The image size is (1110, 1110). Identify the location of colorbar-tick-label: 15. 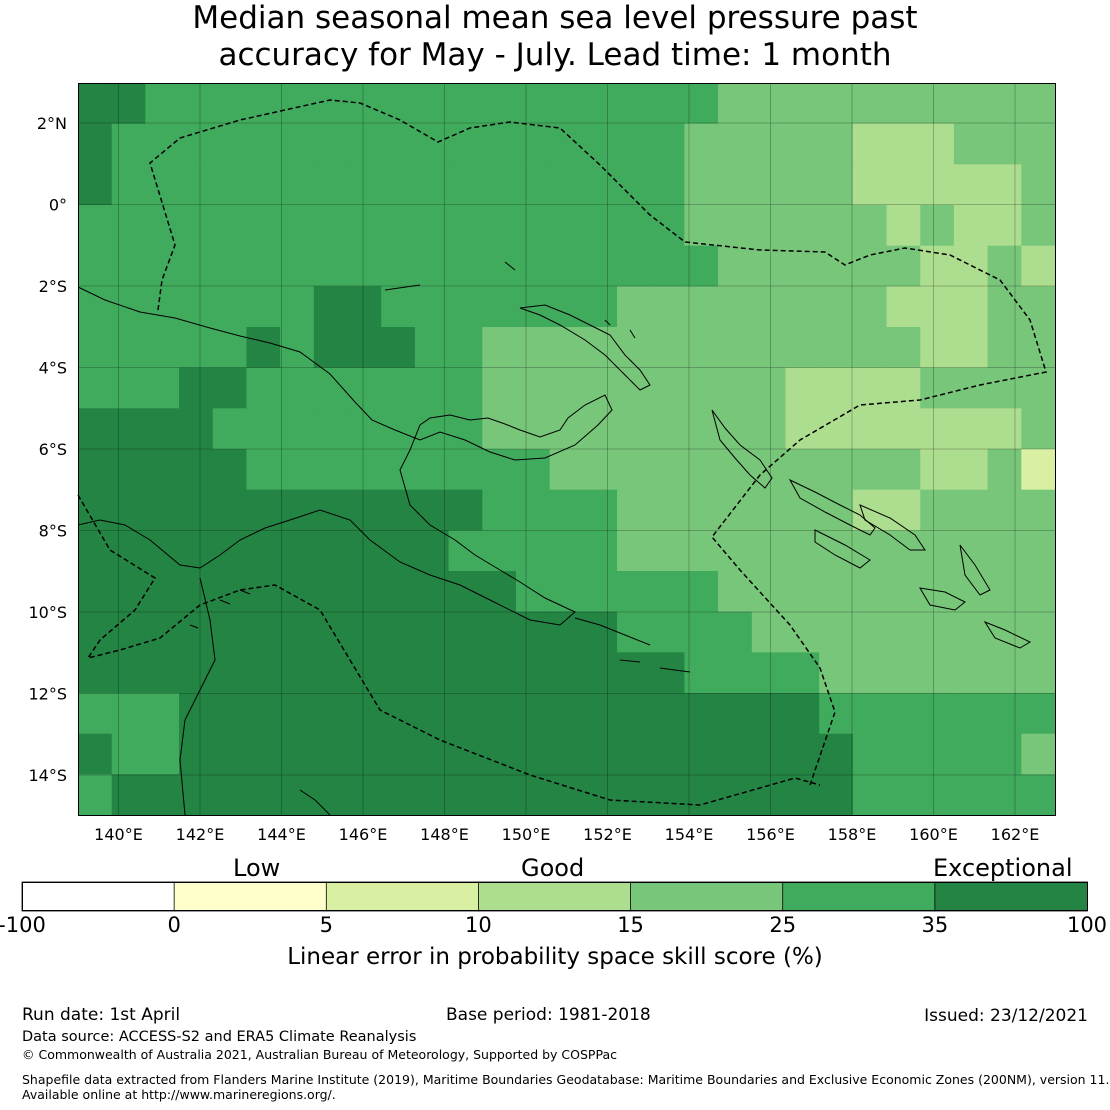
(630, 925).